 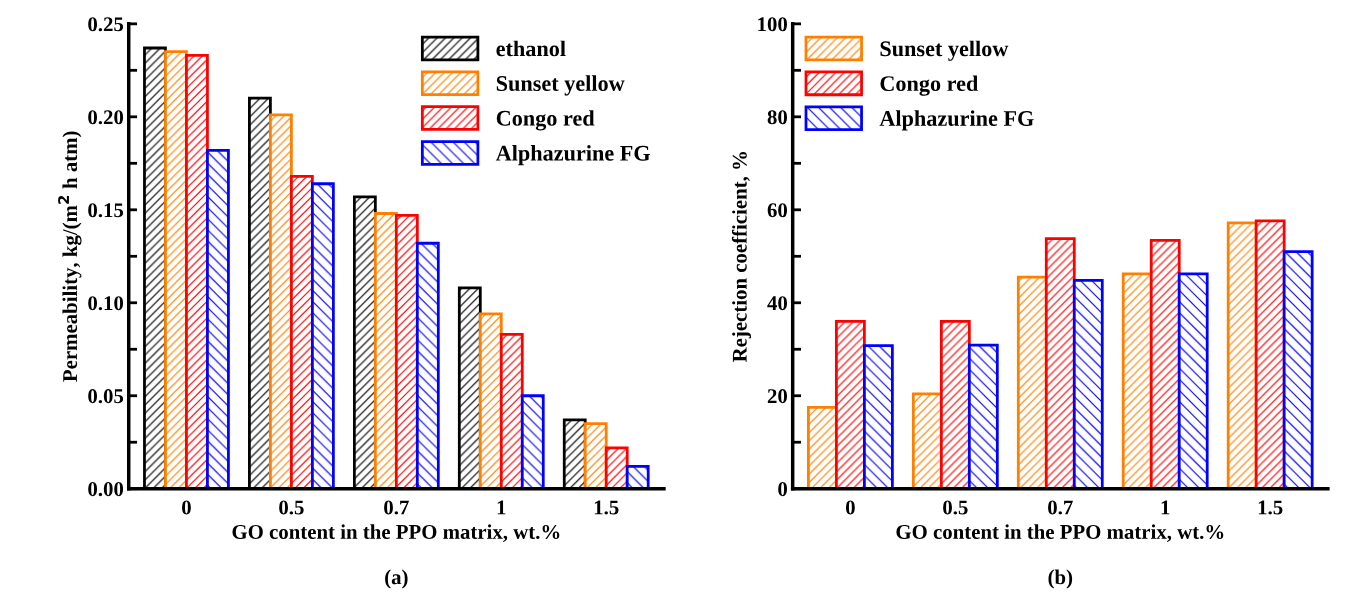 I want to click on y-tick-label: 20, so click(x=777, y=396).